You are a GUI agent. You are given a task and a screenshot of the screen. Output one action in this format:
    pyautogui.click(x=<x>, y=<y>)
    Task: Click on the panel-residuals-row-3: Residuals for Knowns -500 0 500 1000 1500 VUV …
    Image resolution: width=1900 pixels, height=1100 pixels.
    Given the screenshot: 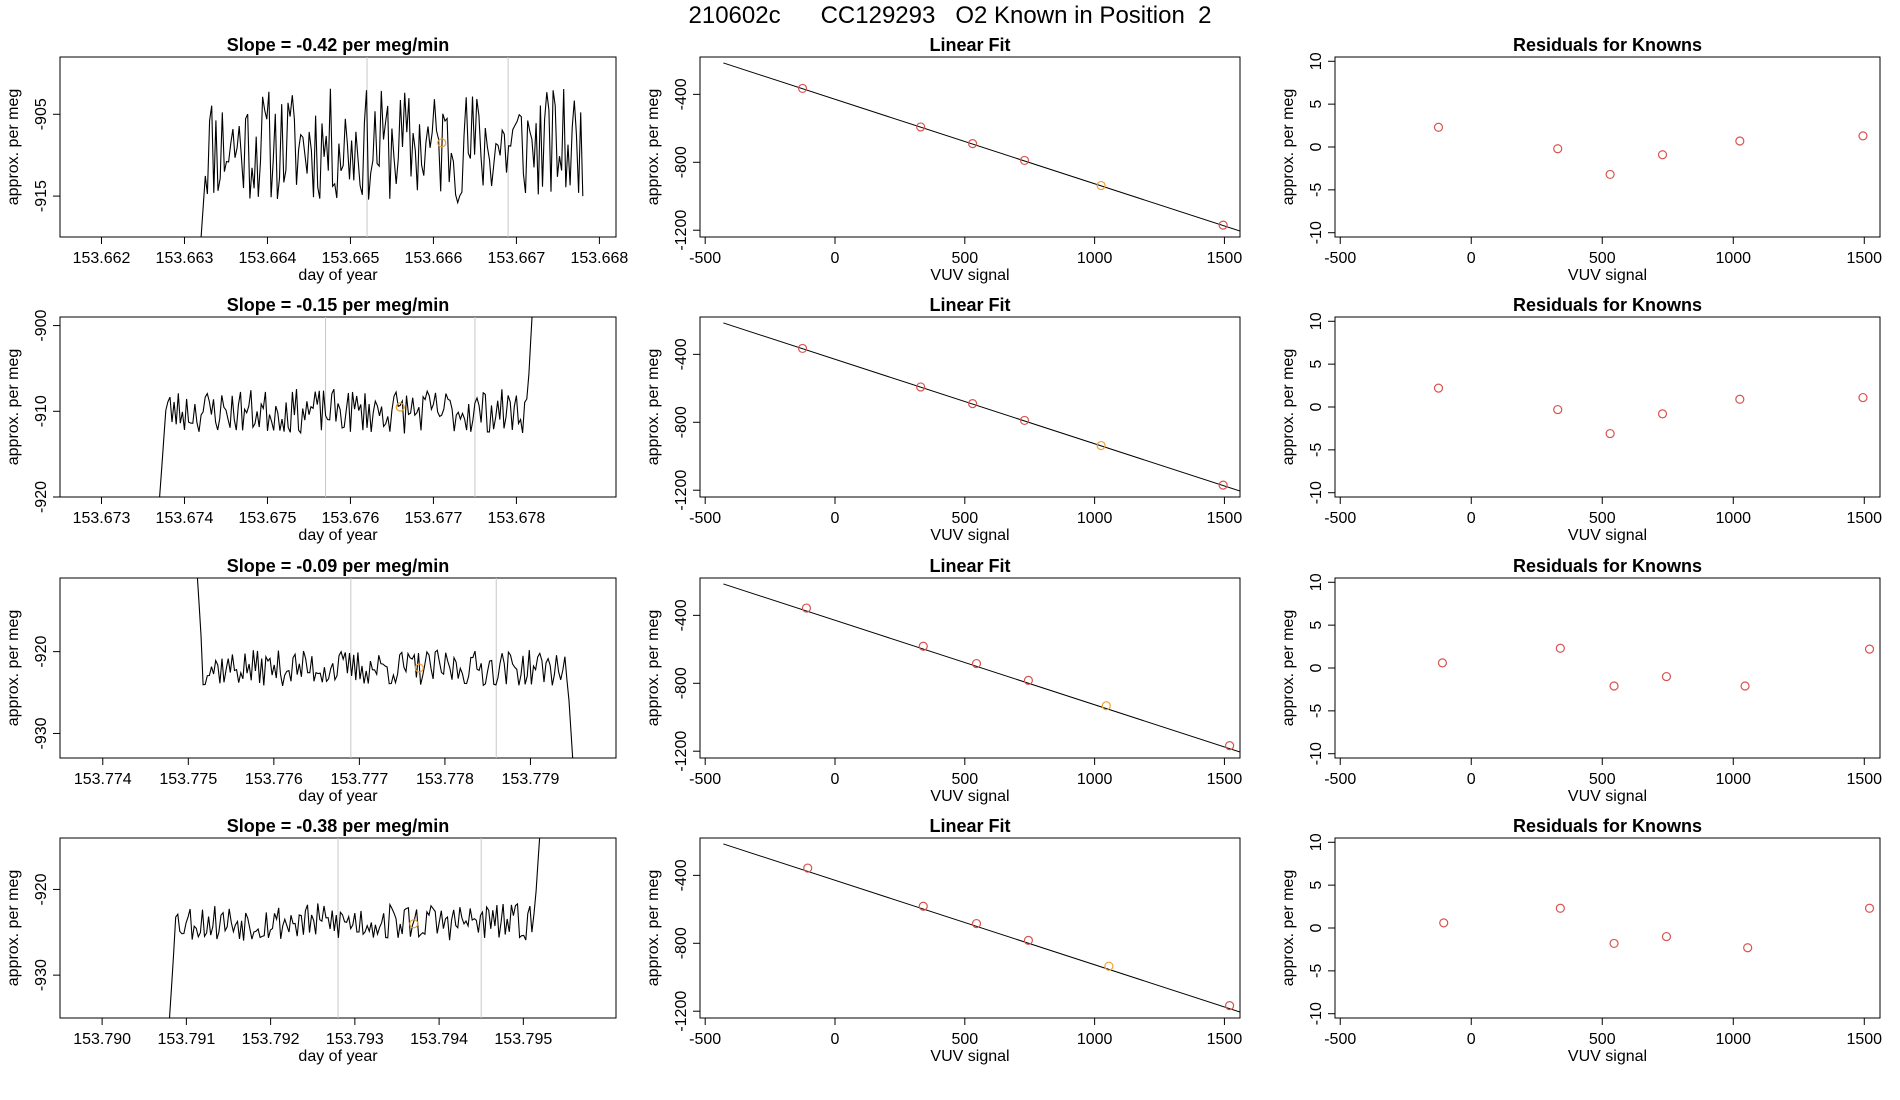 What is the action you would take?
    pyautogui.click(x=1581, y=680)
    